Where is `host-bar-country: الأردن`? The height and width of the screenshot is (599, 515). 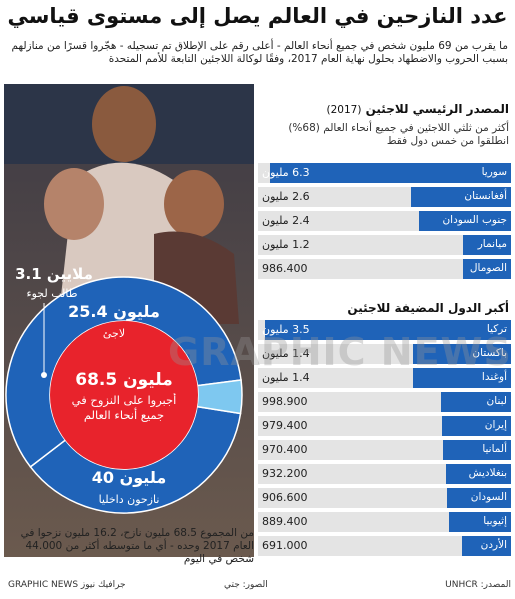
host-bar-country: الأردن is located at coordinates (493, 545).